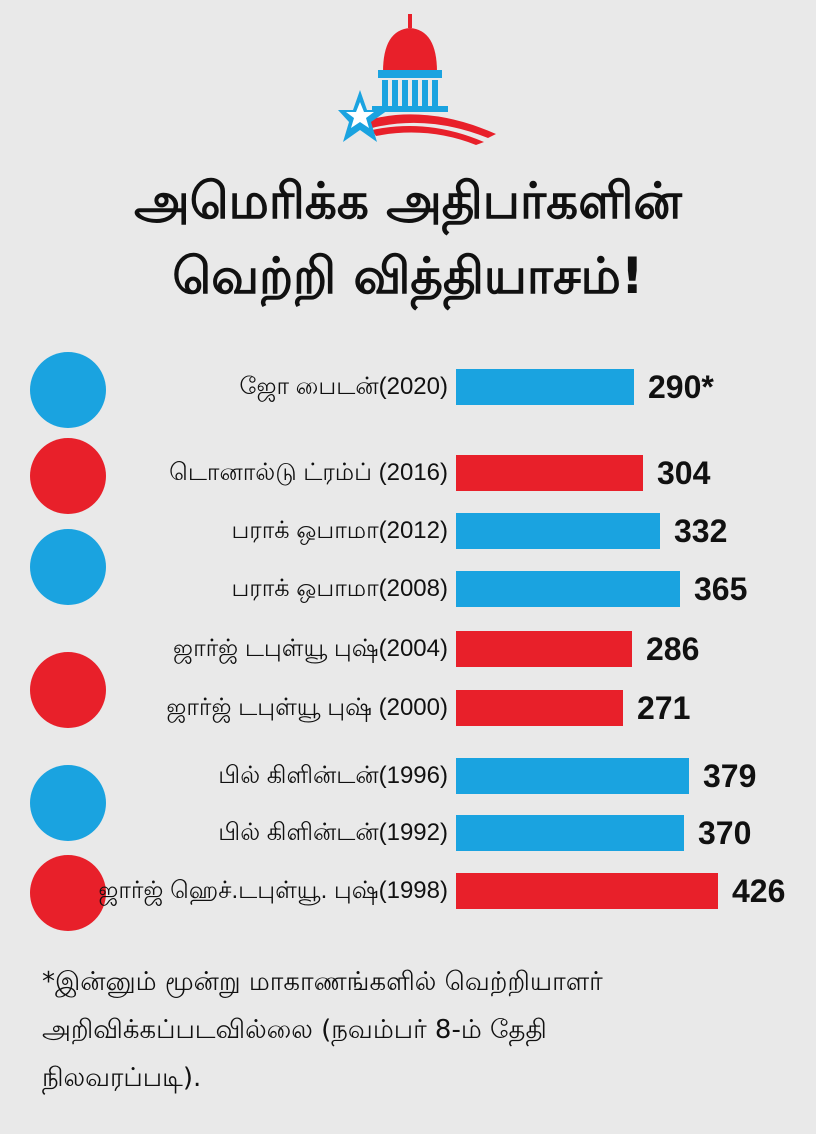  I want to click on chart-title-line1: அமெரிக்க அதிபர்களின், so click(408, 201).